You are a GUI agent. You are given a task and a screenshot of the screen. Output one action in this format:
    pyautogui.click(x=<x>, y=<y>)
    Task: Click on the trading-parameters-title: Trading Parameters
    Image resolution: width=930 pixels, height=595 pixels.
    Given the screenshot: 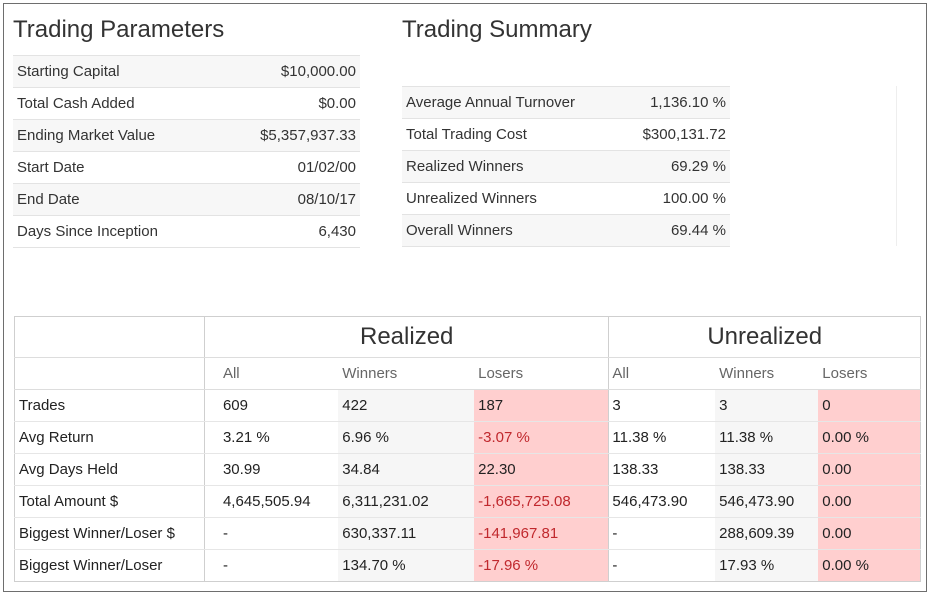 What is the action you would take?
    pyautogui.click(x=119, y=29)
    